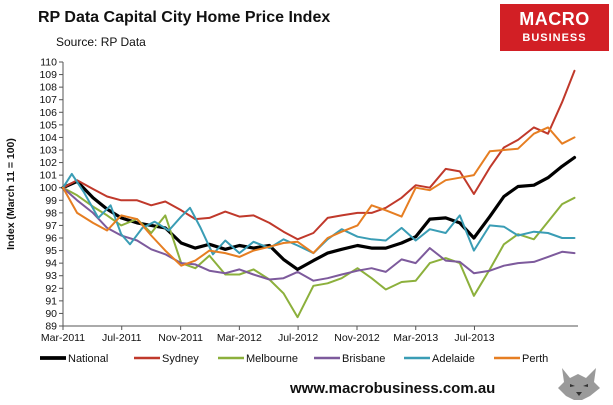 The height and width of the screenshot is (405, 613). What do you see at coordinates (554, 38) in the screenshot?
I see `logo-bottom-text: BUSINESS` at bounding box center [554, 38].